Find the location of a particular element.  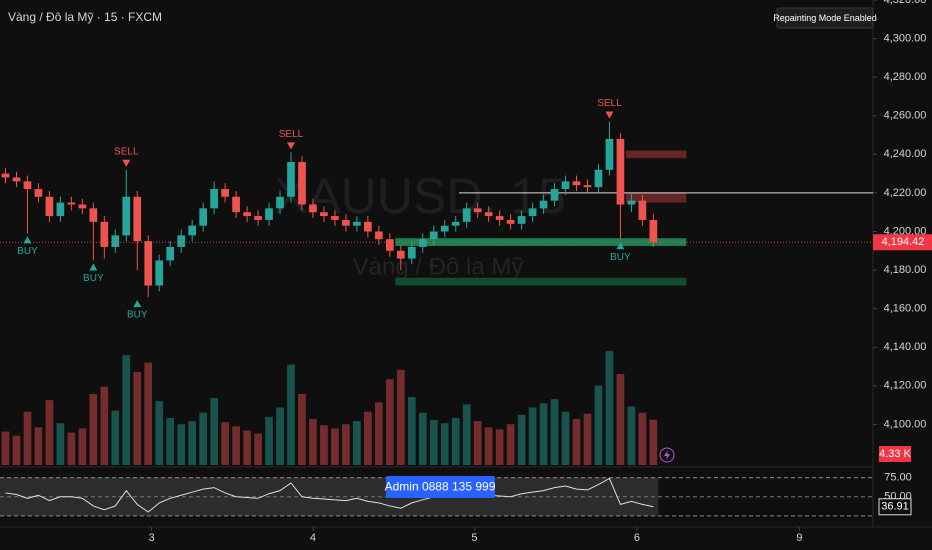

signal-label: SELL is located at coordinates (126, 151).